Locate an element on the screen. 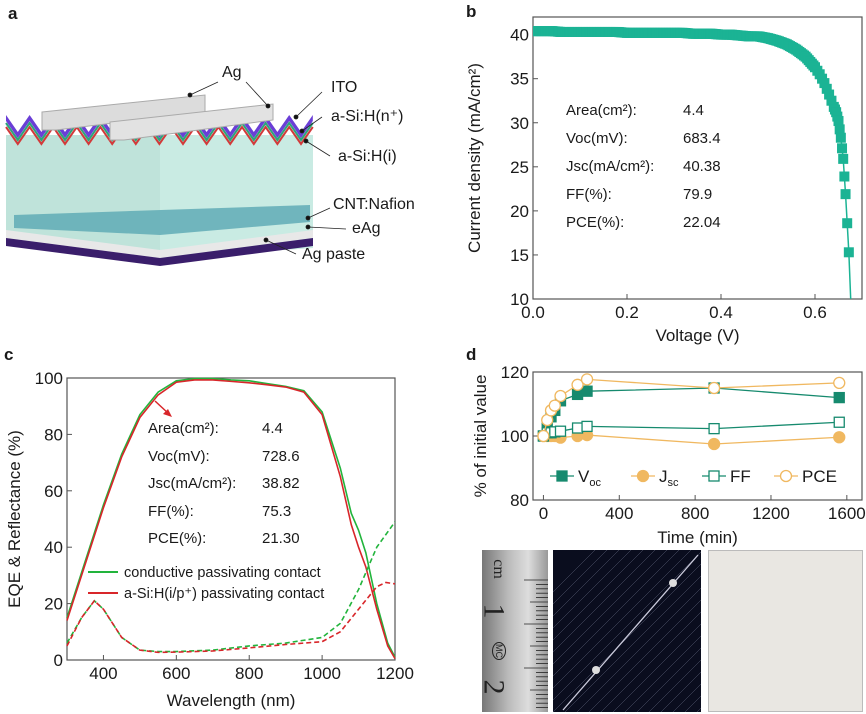  x-axis-label: Wavelength (nm) is located at coordinates (231, 700).